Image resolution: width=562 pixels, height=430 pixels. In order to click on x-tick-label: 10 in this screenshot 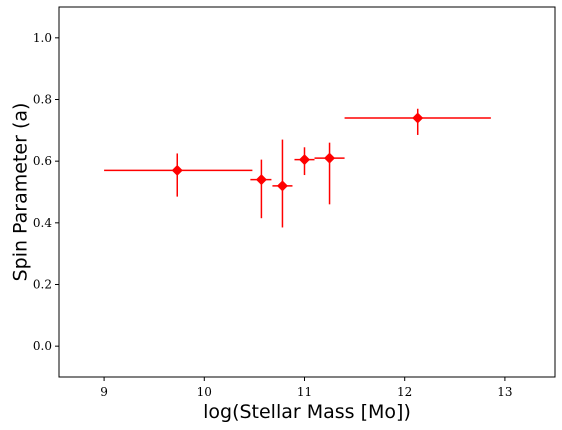, I will do `click(204, 392)`.